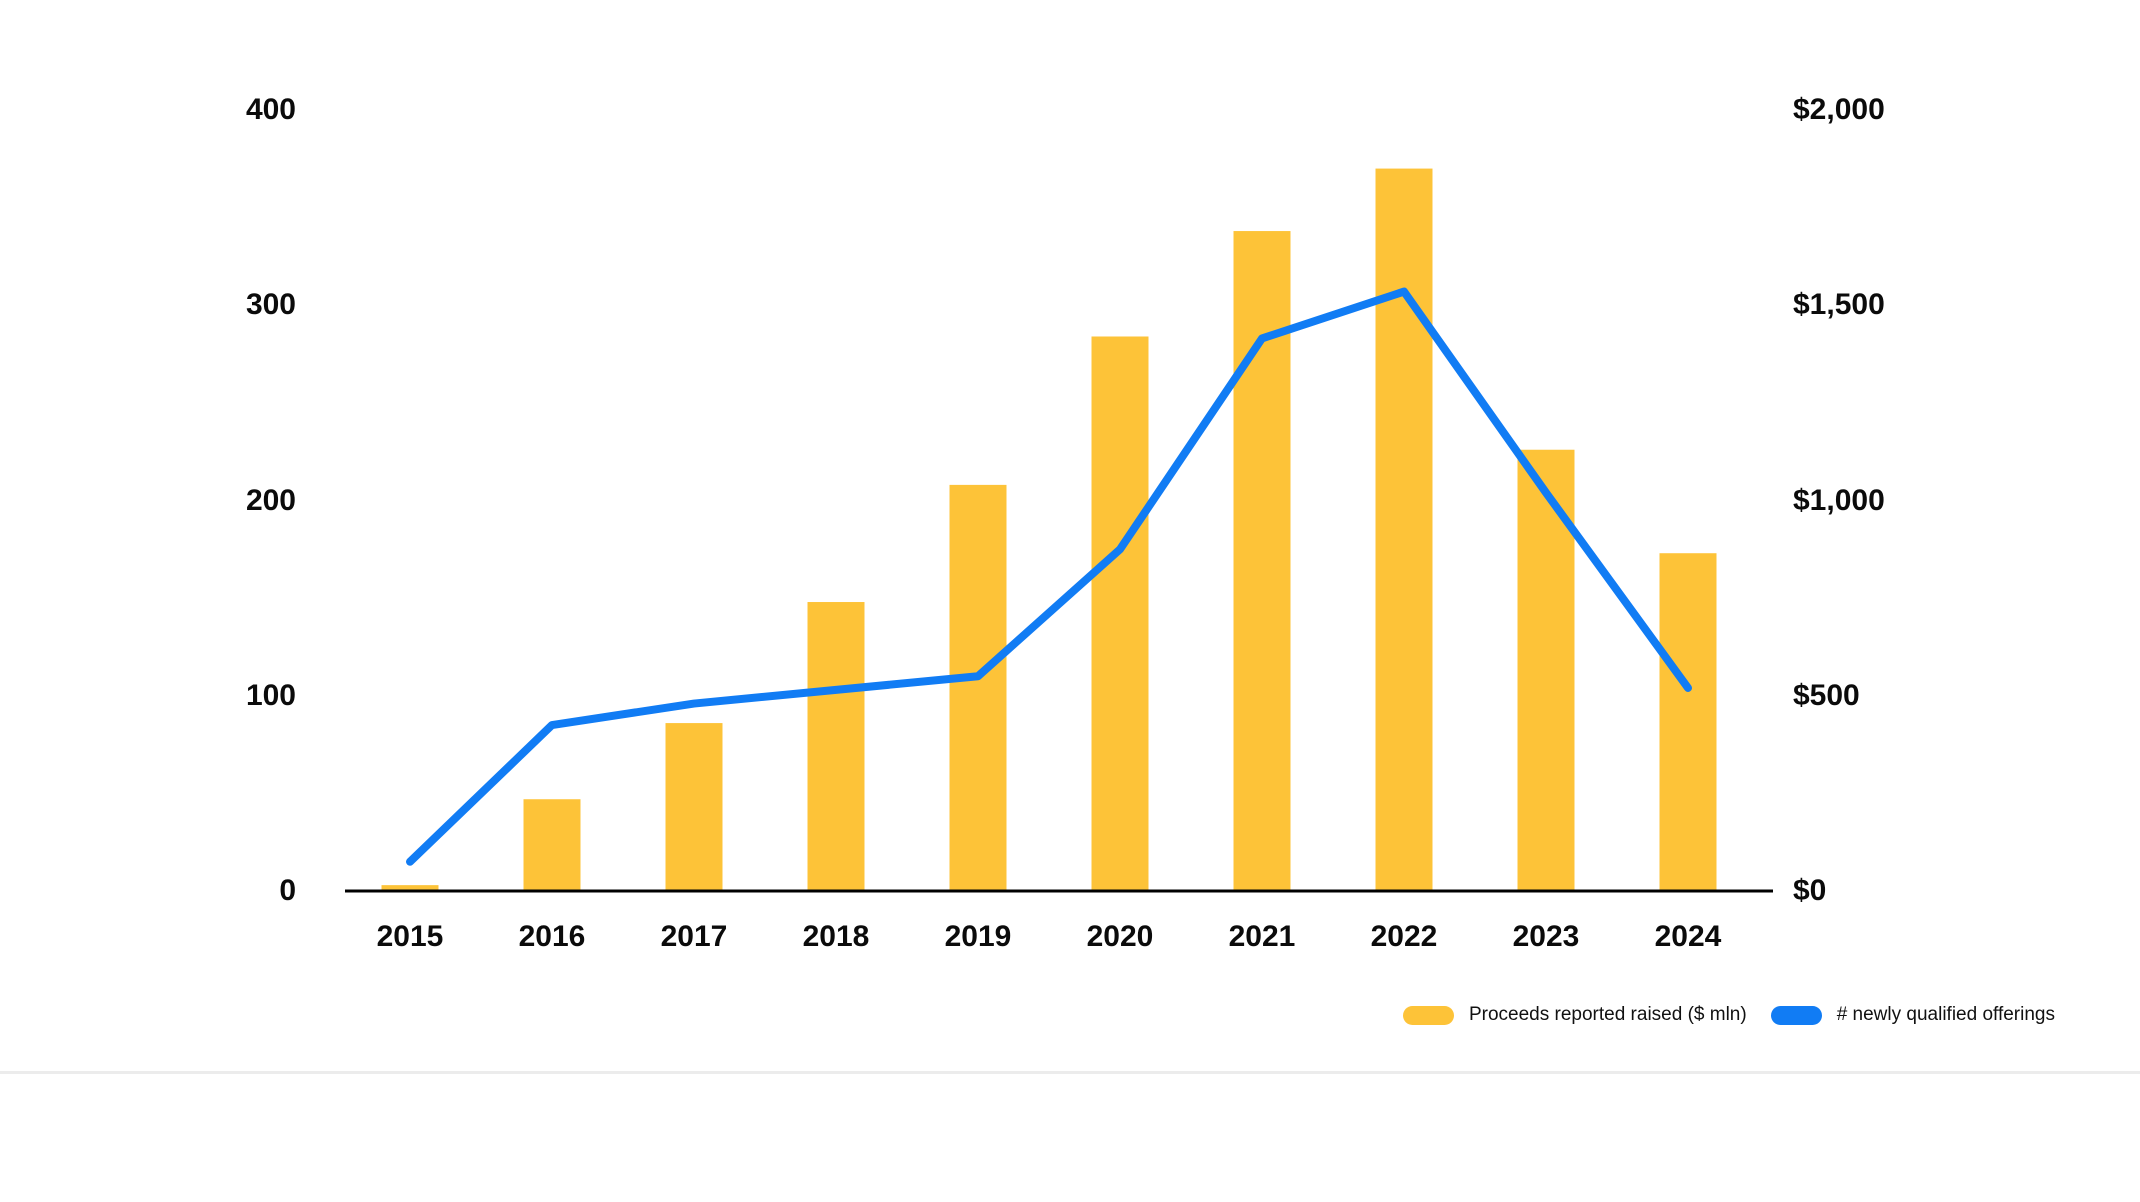  Describe the element at coordinates (1120, 936) in the screenshot. I see `x-tick-2020: 2020` at that location.